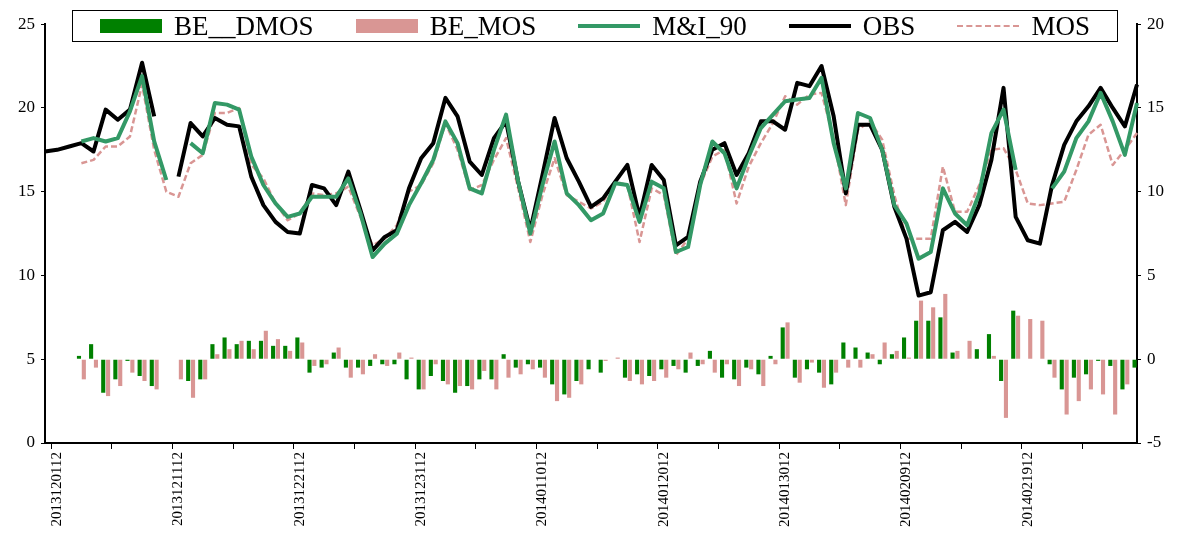 The image size is (1182, 542). What do you see at coordinates (905, 489) in the screenshot?
I see `x-tick-label: 2014020912` at bounding box center [905, 489].